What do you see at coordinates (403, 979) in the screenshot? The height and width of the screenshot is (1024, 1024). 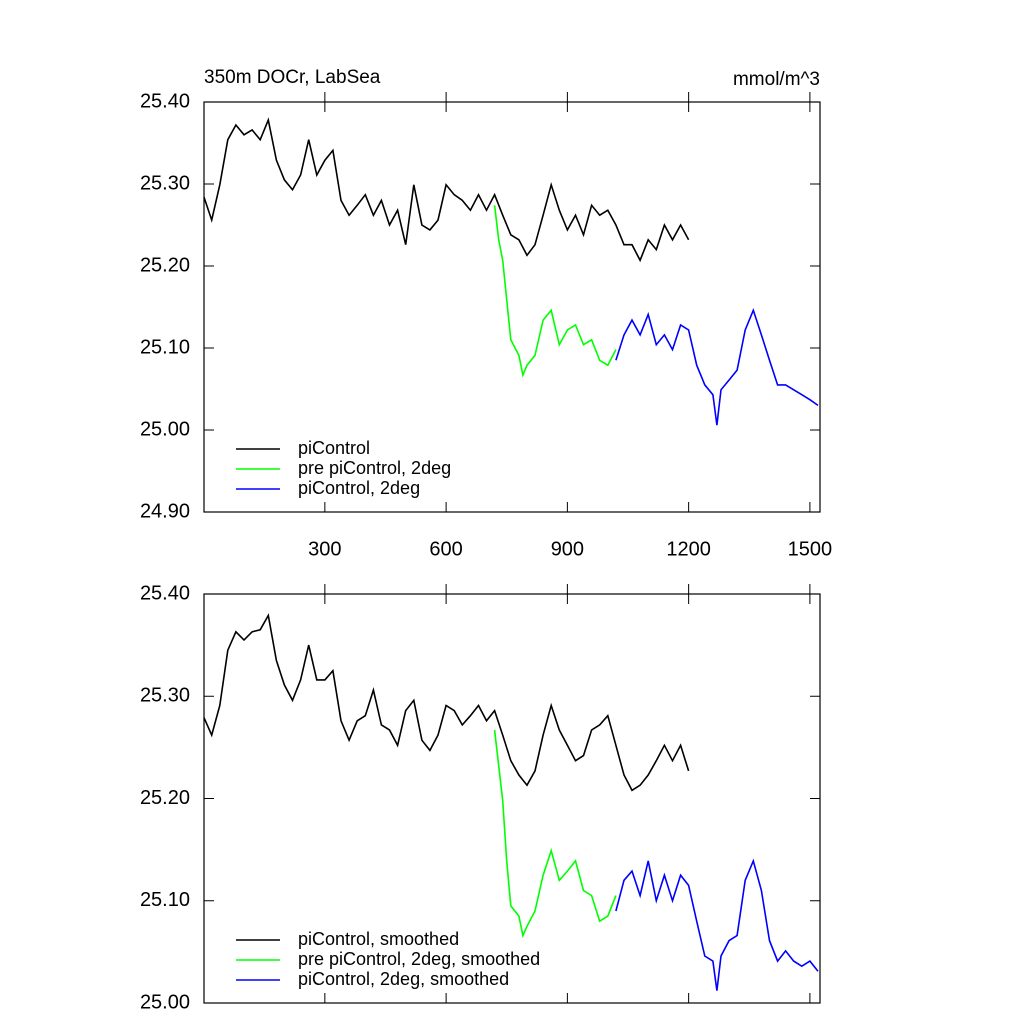 I see `legend-label: piControl, 2deg, smoothed` at bounding box center [403, 979].